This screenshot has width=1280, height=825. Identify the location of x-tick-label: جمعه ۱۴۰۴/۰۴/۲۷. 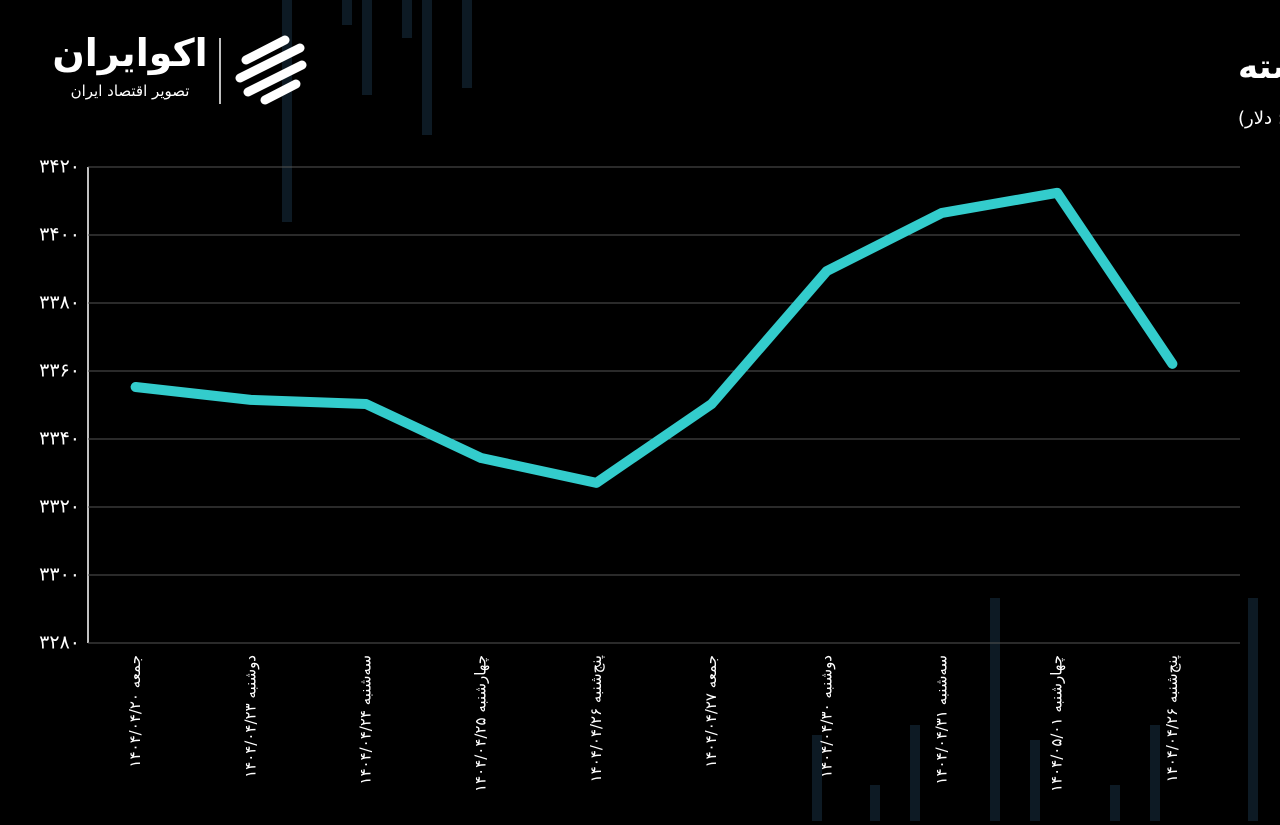
(711, 711).